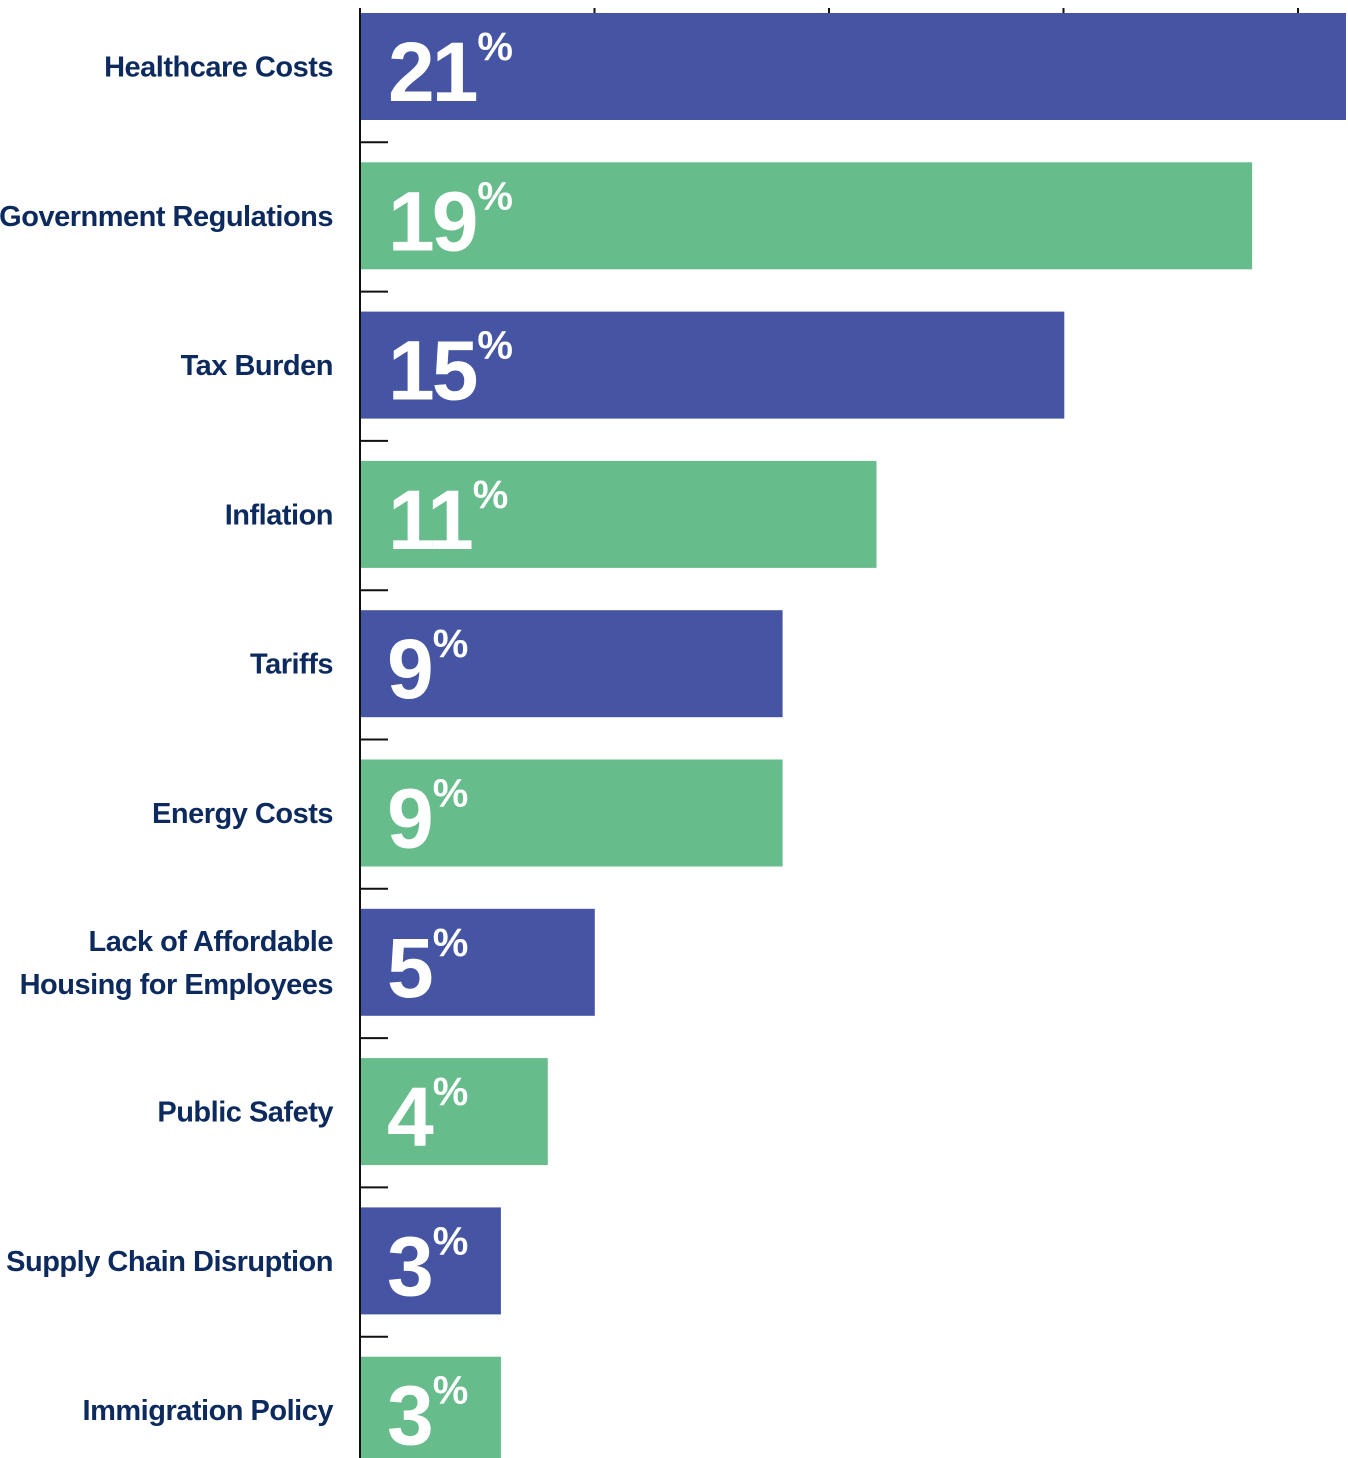 Image resolution: width=1348 pixels, height=1458 pixels. What do you see at coordinates (291, 665) in the screenshot?
I see `category-label-5: Tariffs` at bounding box center [291, 665].